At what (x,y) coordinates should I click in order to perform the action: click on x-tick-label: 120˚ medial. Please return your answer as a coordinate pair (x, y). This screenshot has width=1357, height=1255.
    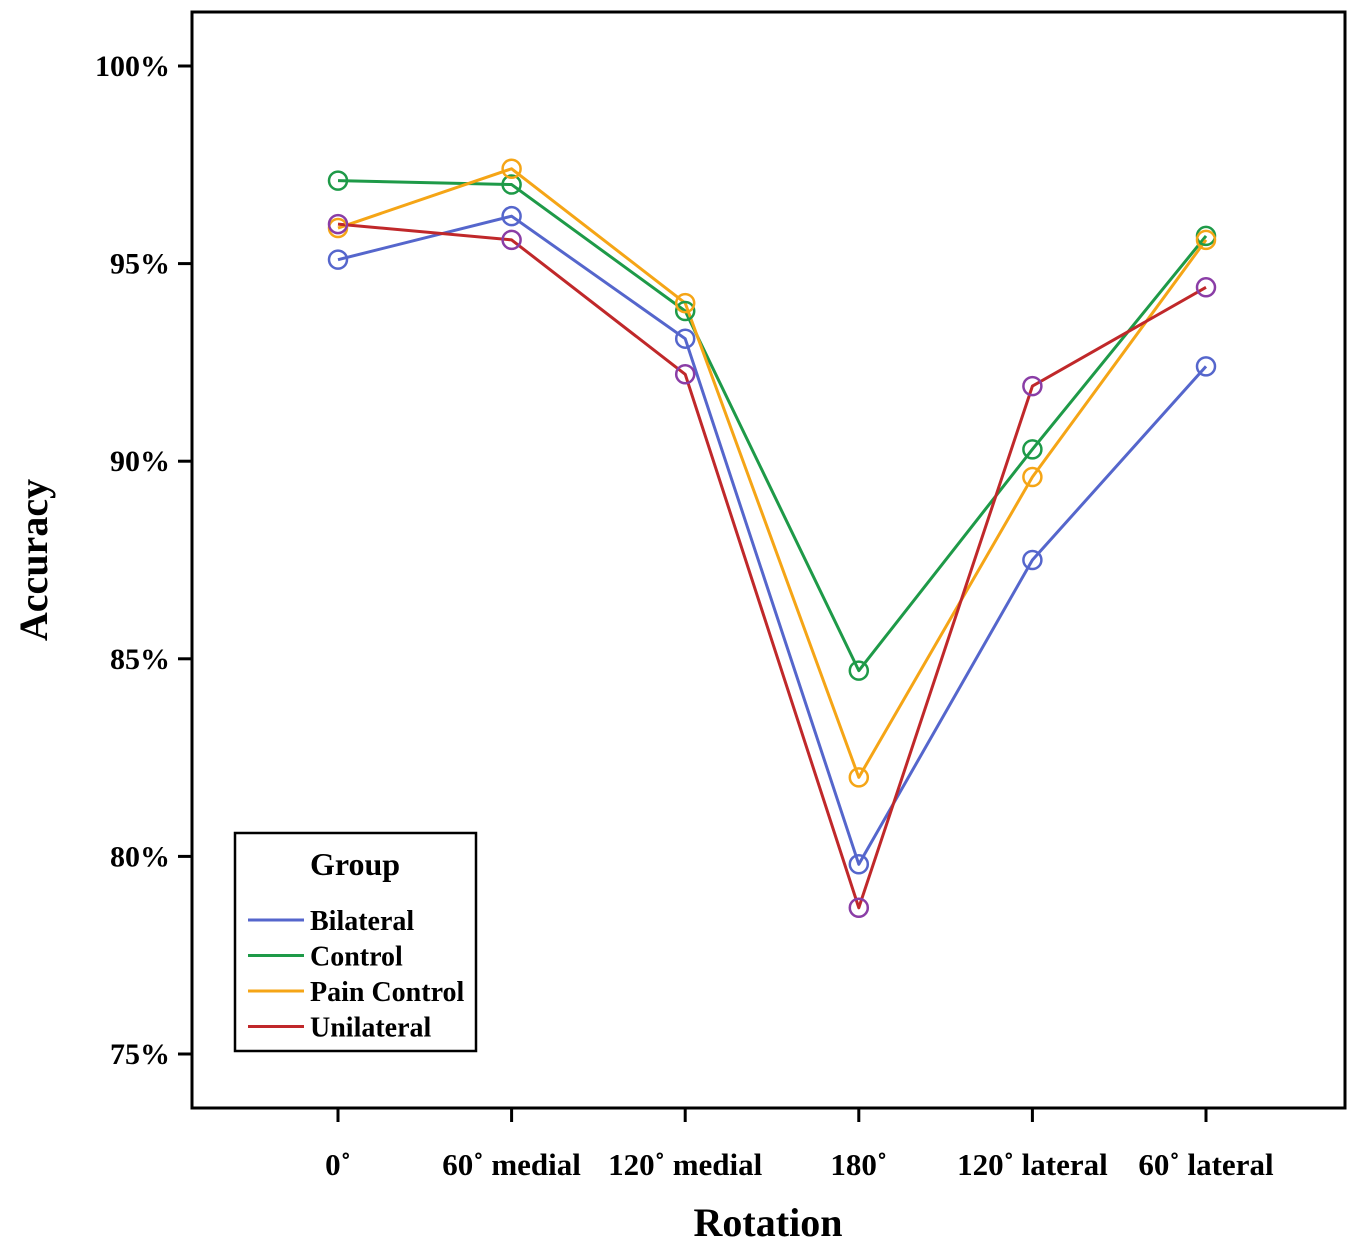
    Looking at the image, I should click on (685, 1164).